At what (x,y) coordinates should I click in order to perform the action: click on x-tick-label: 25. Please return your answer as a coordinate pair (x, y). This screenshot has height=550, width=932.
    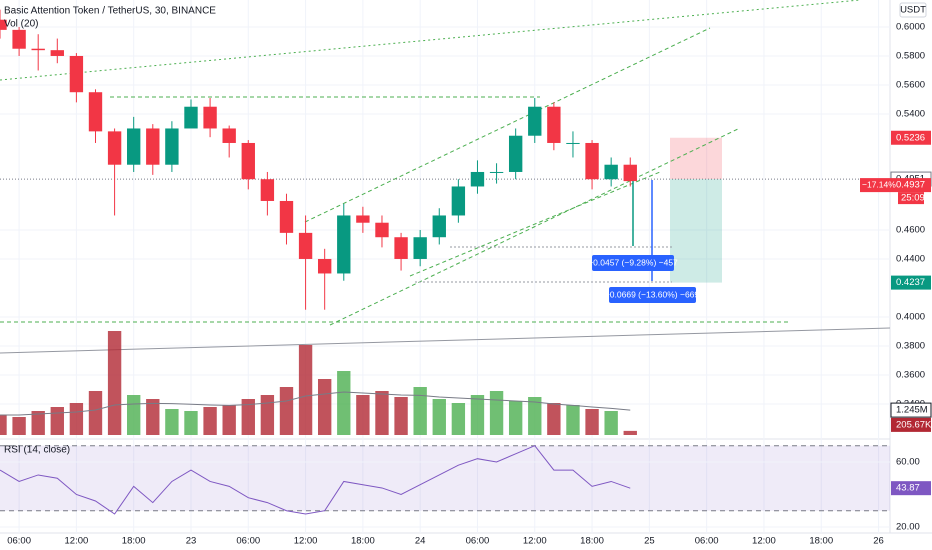
    Looking at the image, I should click on (649, 541).